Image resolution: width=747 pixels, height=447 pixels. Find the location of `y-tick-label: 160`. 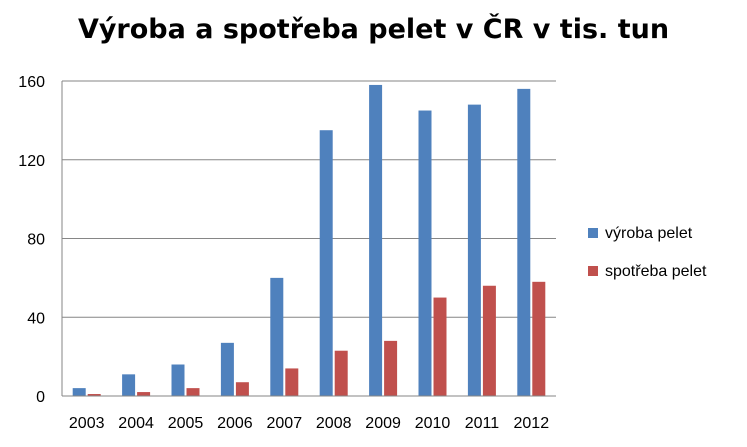

y-tick-label: 160 is located at coordinates (31, 82).